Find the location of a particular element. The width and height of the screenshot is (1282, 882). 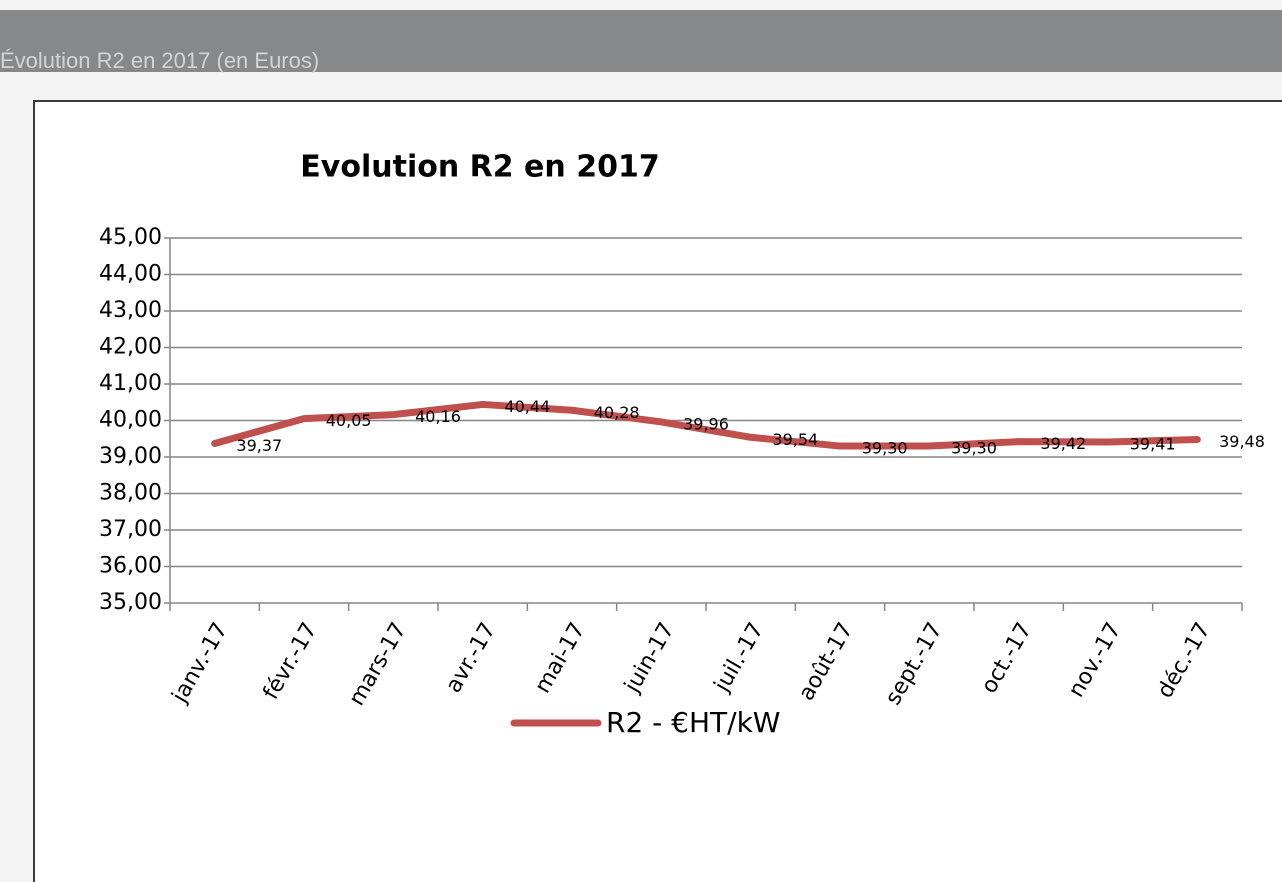

x-tick-label: févr.-17 is located at coordinates (291, 661).